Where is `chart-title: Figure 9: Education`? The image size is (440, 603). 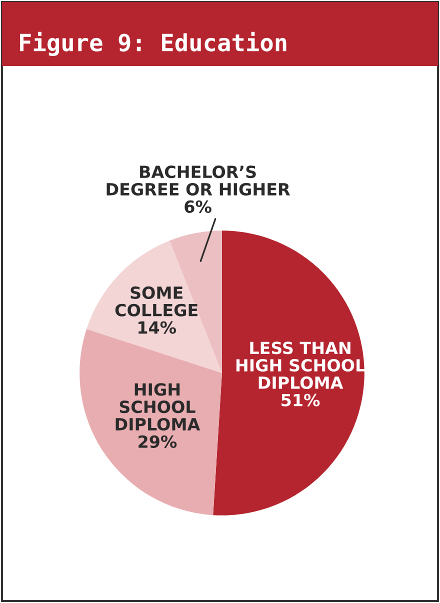 chart-title: Figure 9: Education is located at coordinates (153, 44).